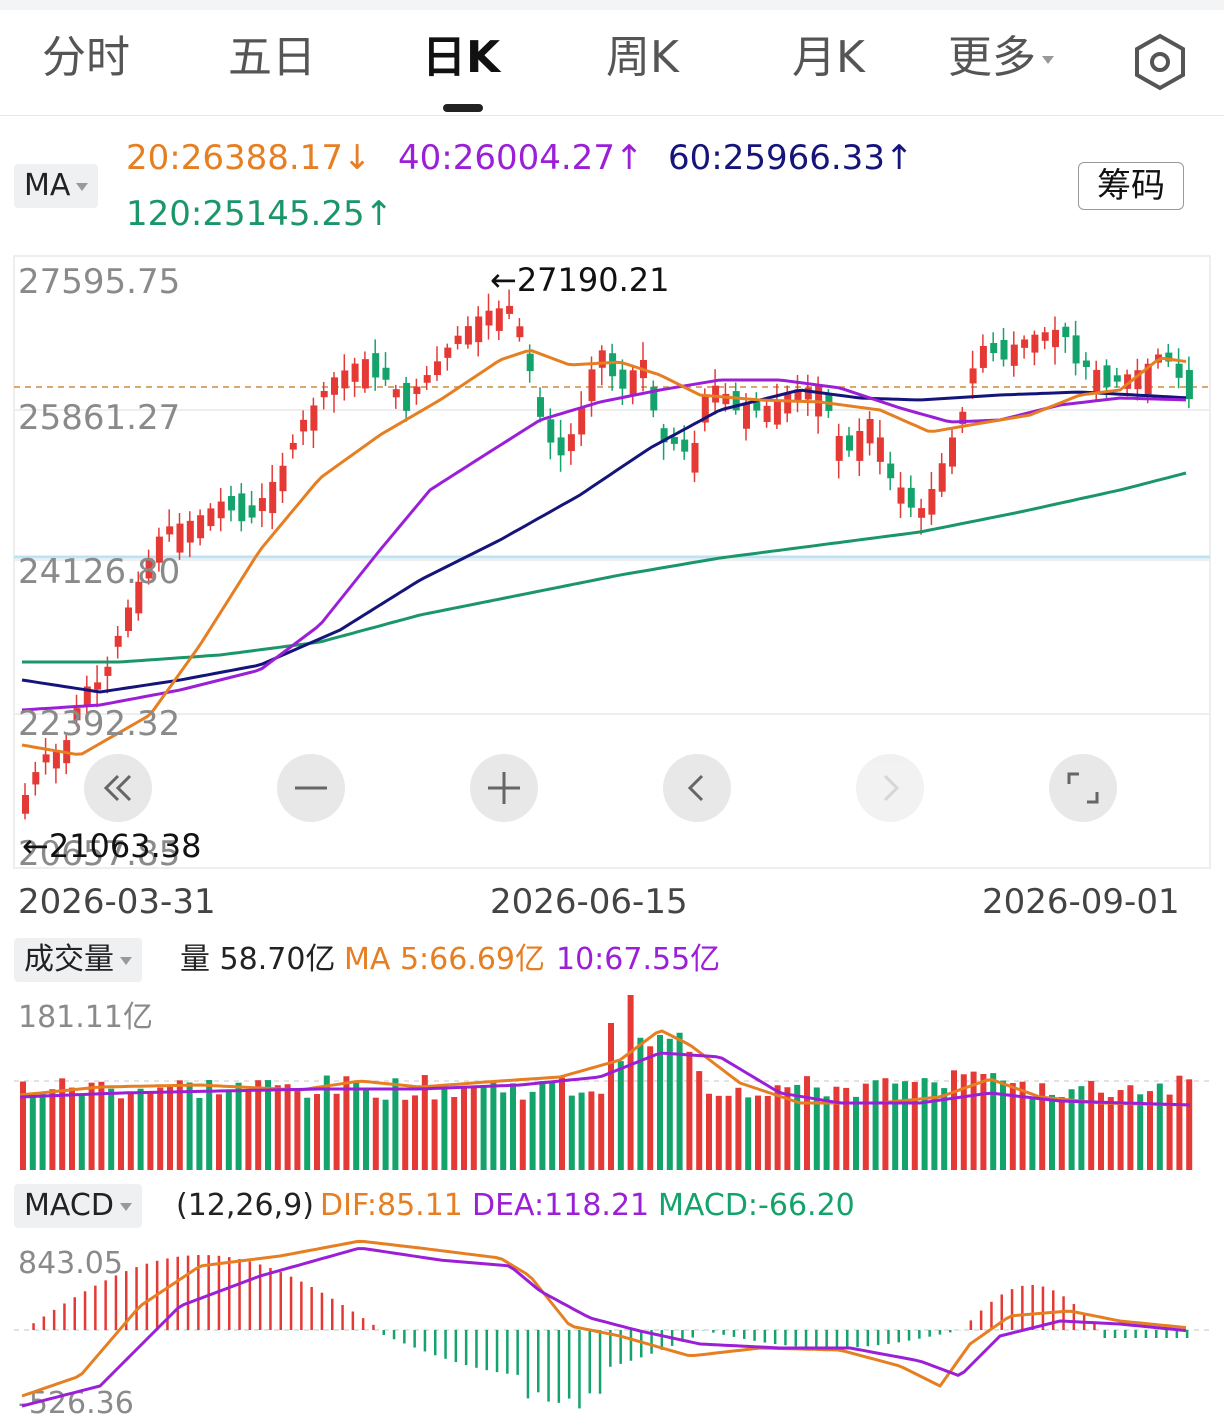 The image size is (1224, 1427). I want to click on zoom-out-icon, so click(311, 788).